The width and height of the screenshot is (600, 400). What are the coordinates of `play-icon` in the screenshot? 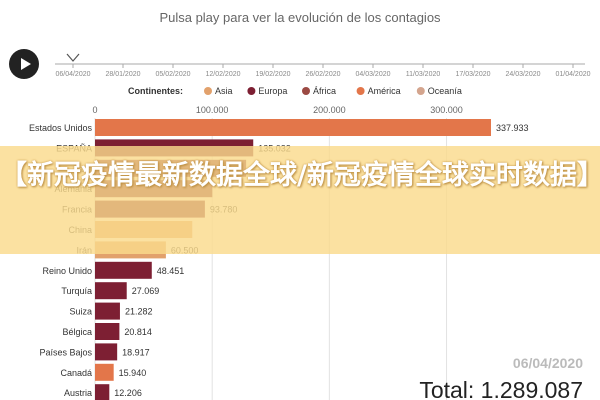 It's located at (24, 64).